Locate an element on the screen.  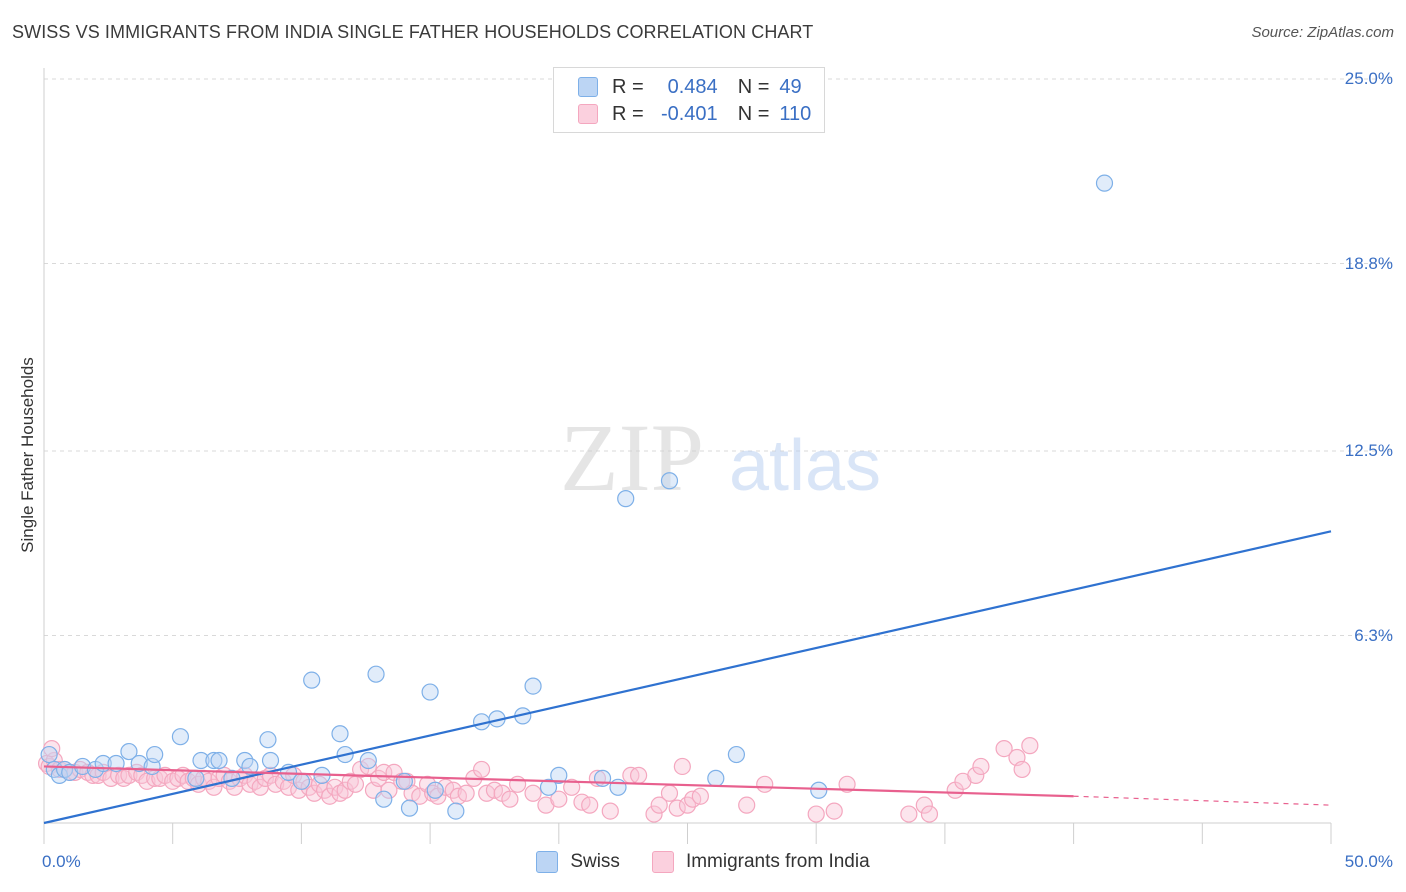
legend-item-swiss: Swiss is located at coordinates (578, 862).